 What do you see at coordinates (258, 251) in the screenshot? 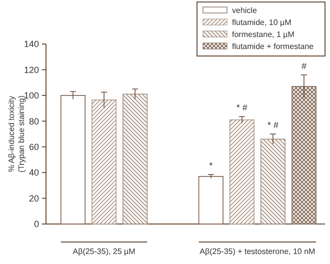
I see `x-tick-label: Aβ(25-35) + testosterone, 10 nM` at bounding box center [258, 251].